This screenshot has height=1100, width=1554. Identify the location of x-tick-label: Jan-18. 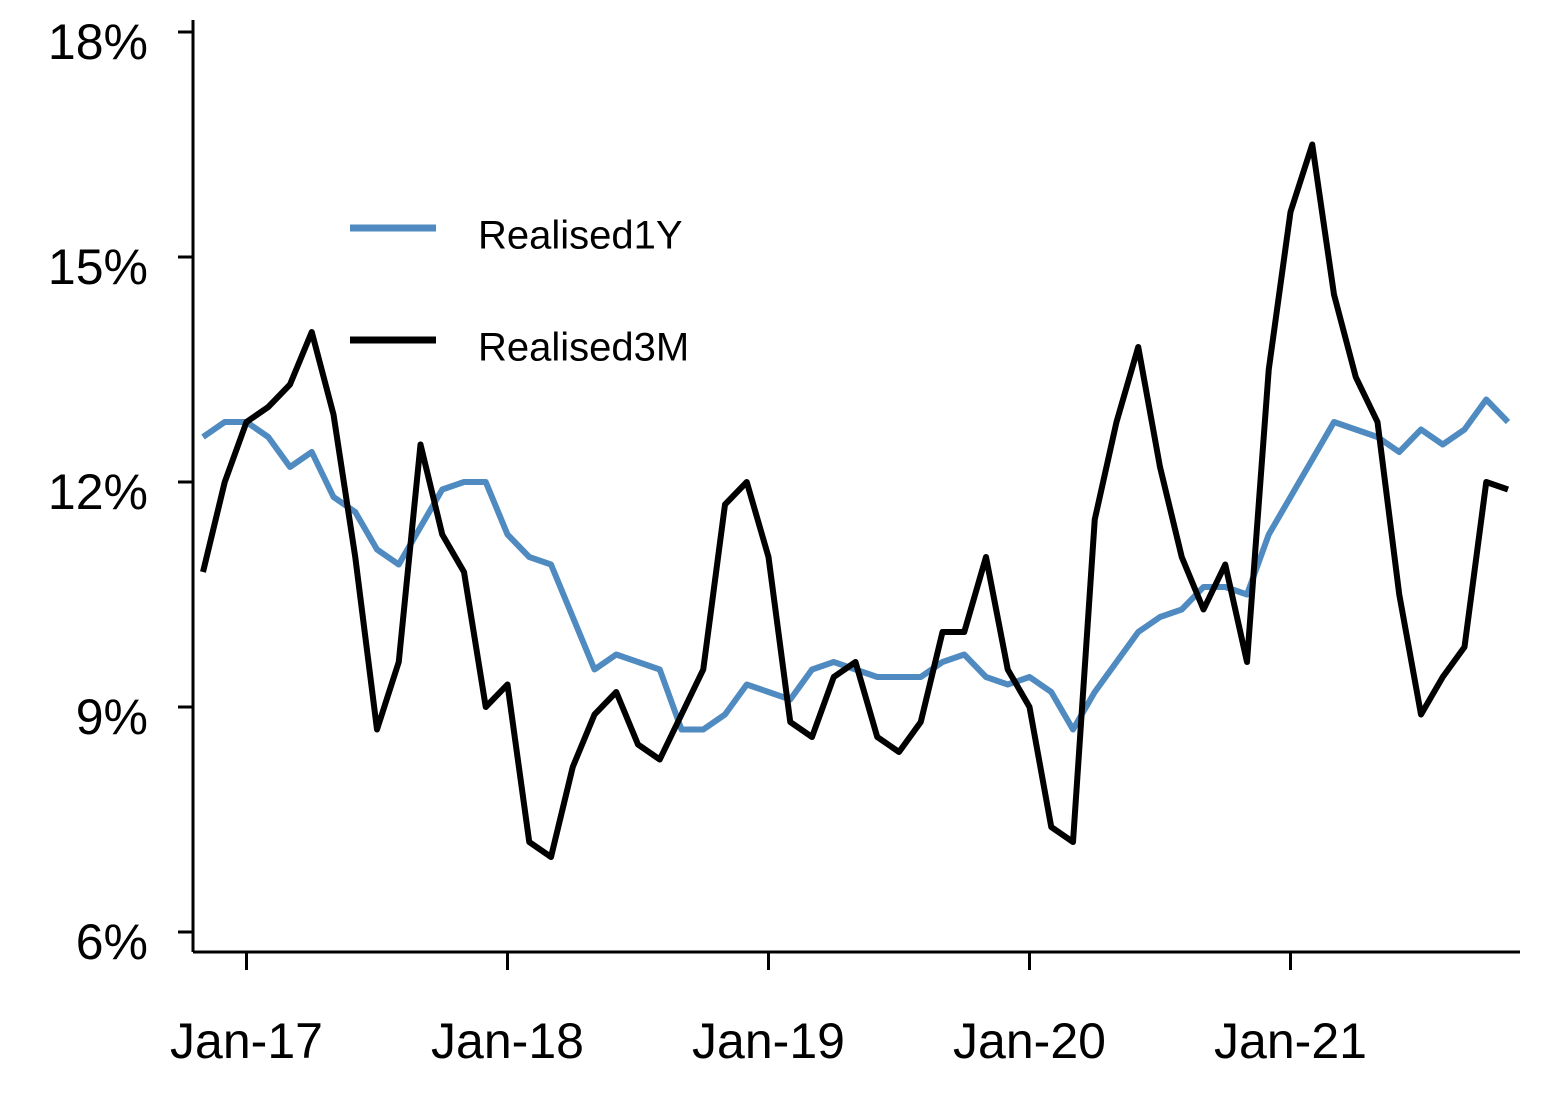
(507, 1041).